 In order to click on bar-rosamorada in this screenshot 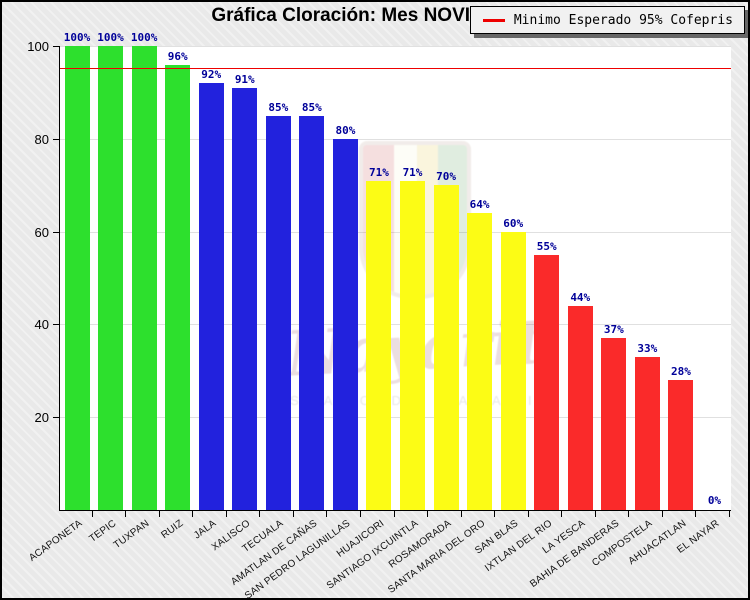, I will do `click(446, 347)`.